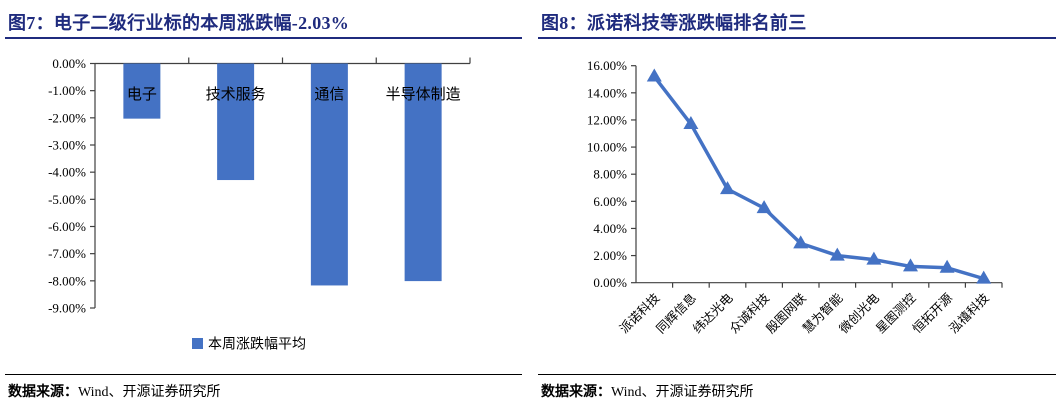 The height and width of the screenshot is (411, 1059). What do you see at coordinates (984, 277) in the screenshot?
I see `marker-泓禧科技` at bounding box center [984, 277].